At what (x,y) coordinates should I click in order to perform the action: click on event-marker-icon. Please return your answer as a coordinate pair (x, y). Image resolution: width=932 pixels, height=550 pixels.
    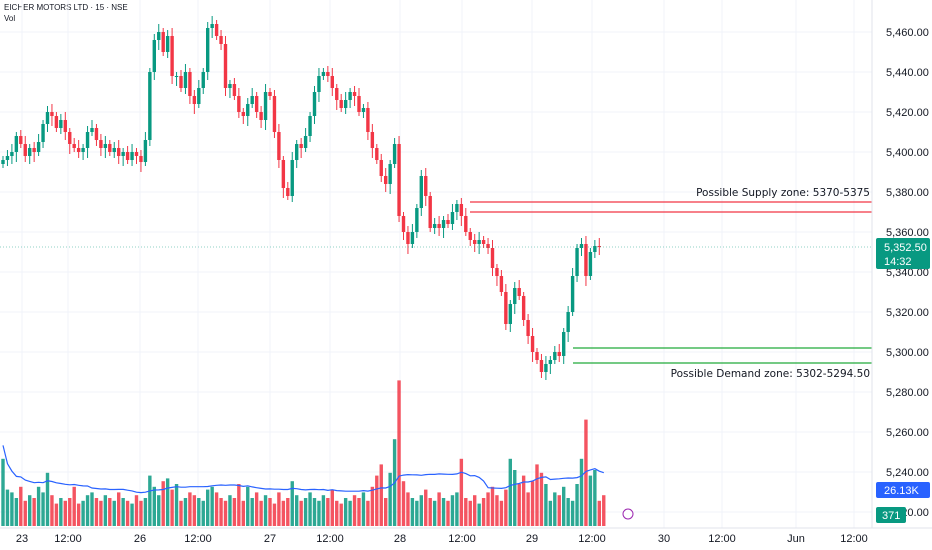
    Looking at the image, I should click on (628, 514).